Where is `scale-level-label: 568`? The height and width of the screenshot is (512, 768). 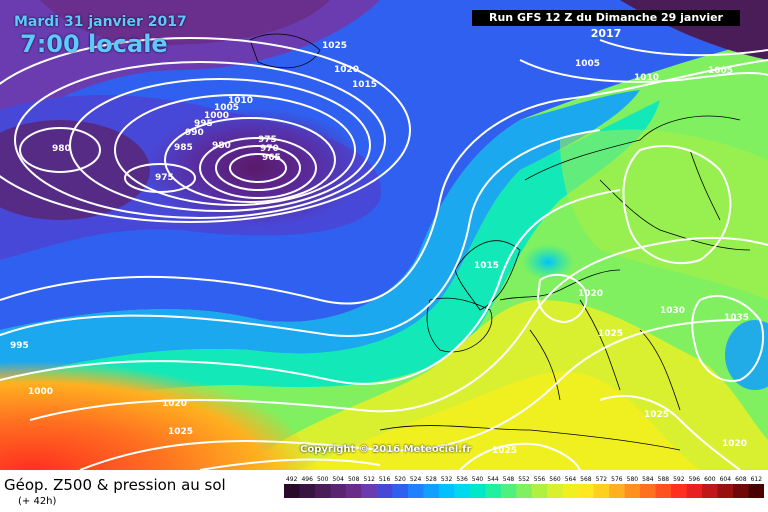 scale-level-label: 568 is located at coordinates (586, 479).